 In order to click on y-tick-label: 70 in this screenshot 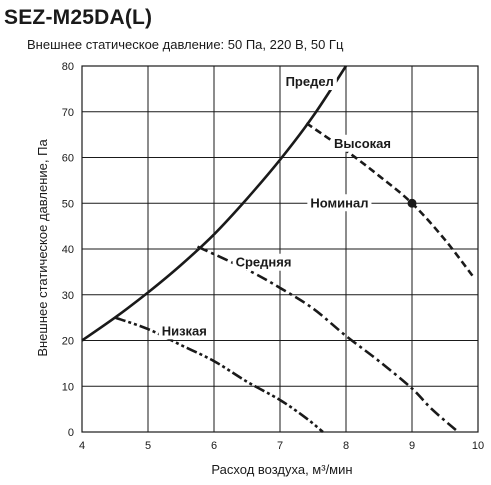, I will do `click(68, 113)`.